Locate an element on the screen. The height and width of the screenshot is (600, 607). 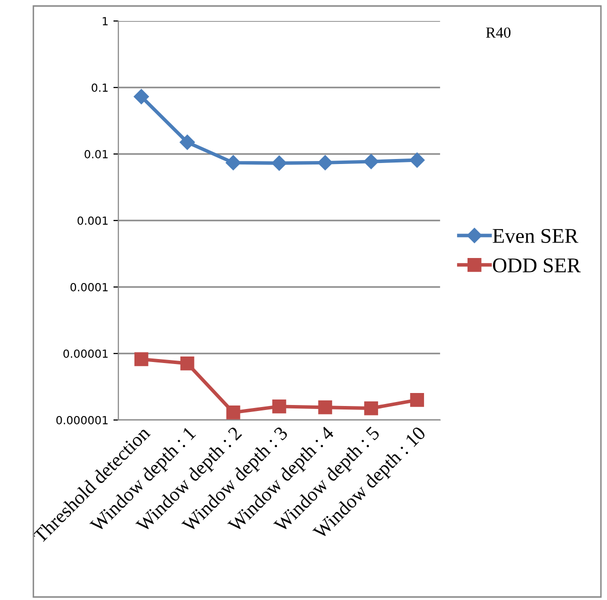
text: R40 is located at coordinates (498, 32).